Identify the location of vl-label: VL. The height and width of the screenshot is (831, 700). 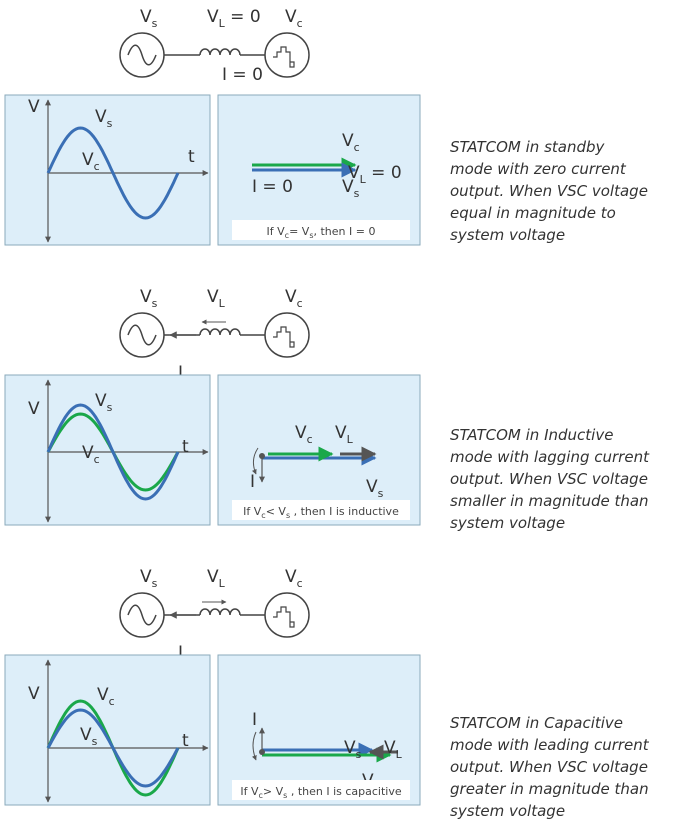
(216, 578).